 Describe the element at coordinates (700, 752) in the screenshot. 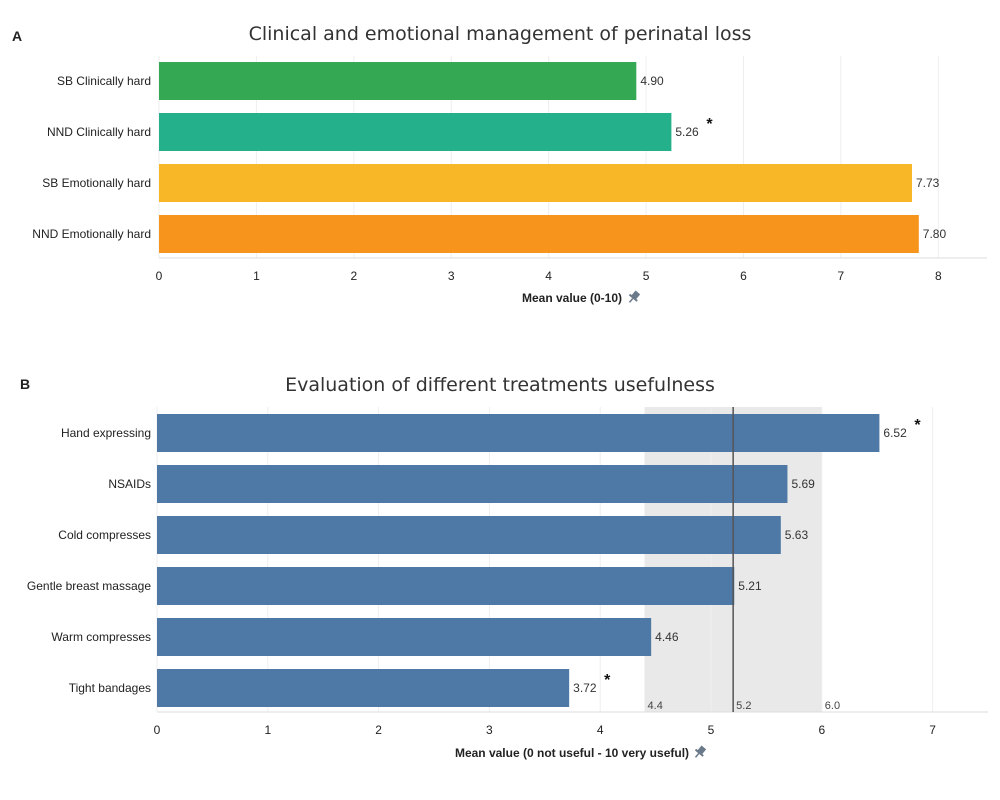

I see `panel-b-pin-icon` at that location.